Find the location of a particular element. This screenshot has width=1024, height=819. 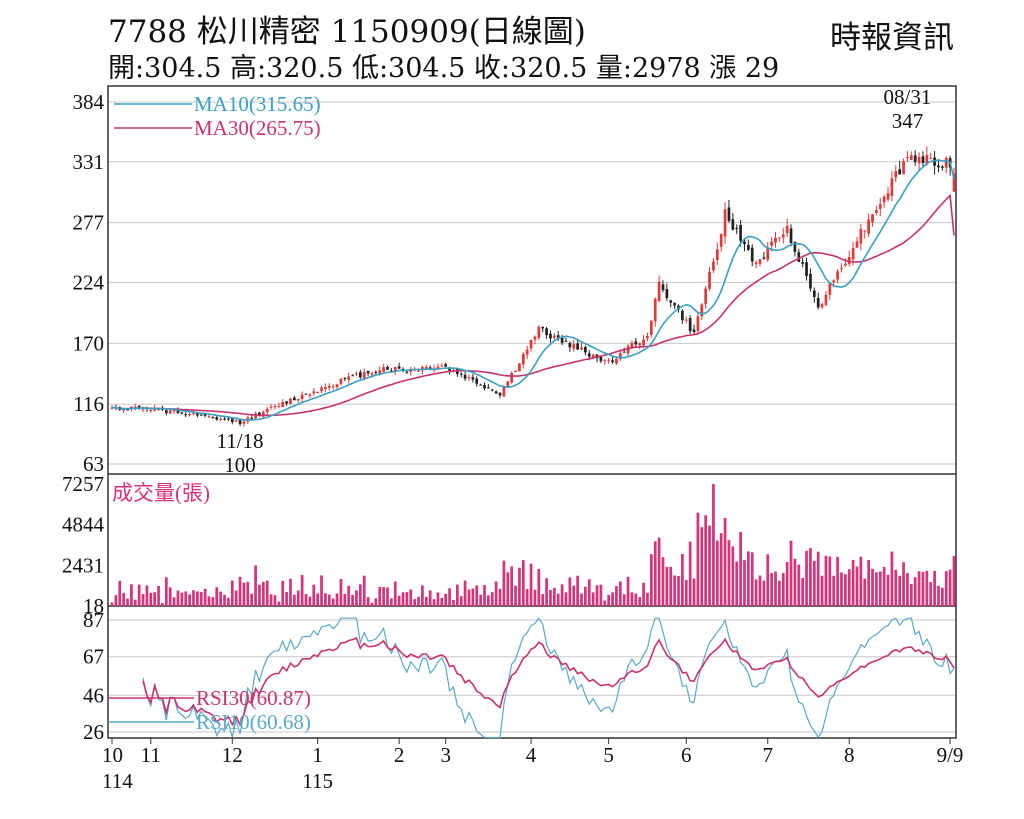

legend-label: RSI30(60.87) is located at coordinates (253, 698).